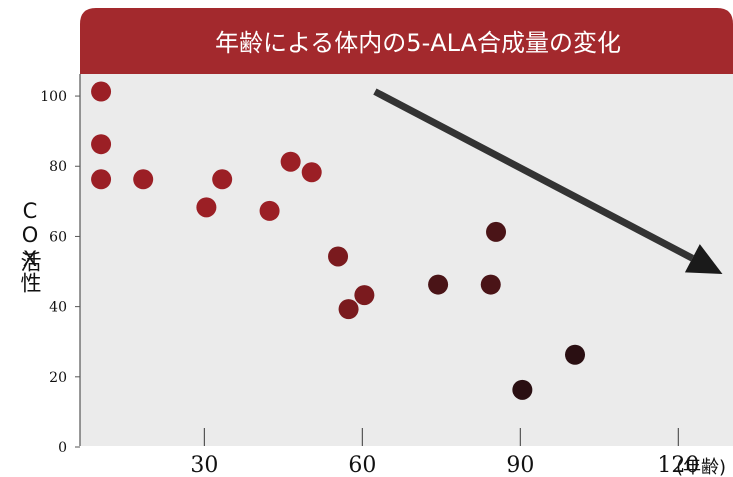  What do you see at coordinates (58, 167) in the screenshot?
I see `y-tick-label: 80` at bounding box center [58, 167].